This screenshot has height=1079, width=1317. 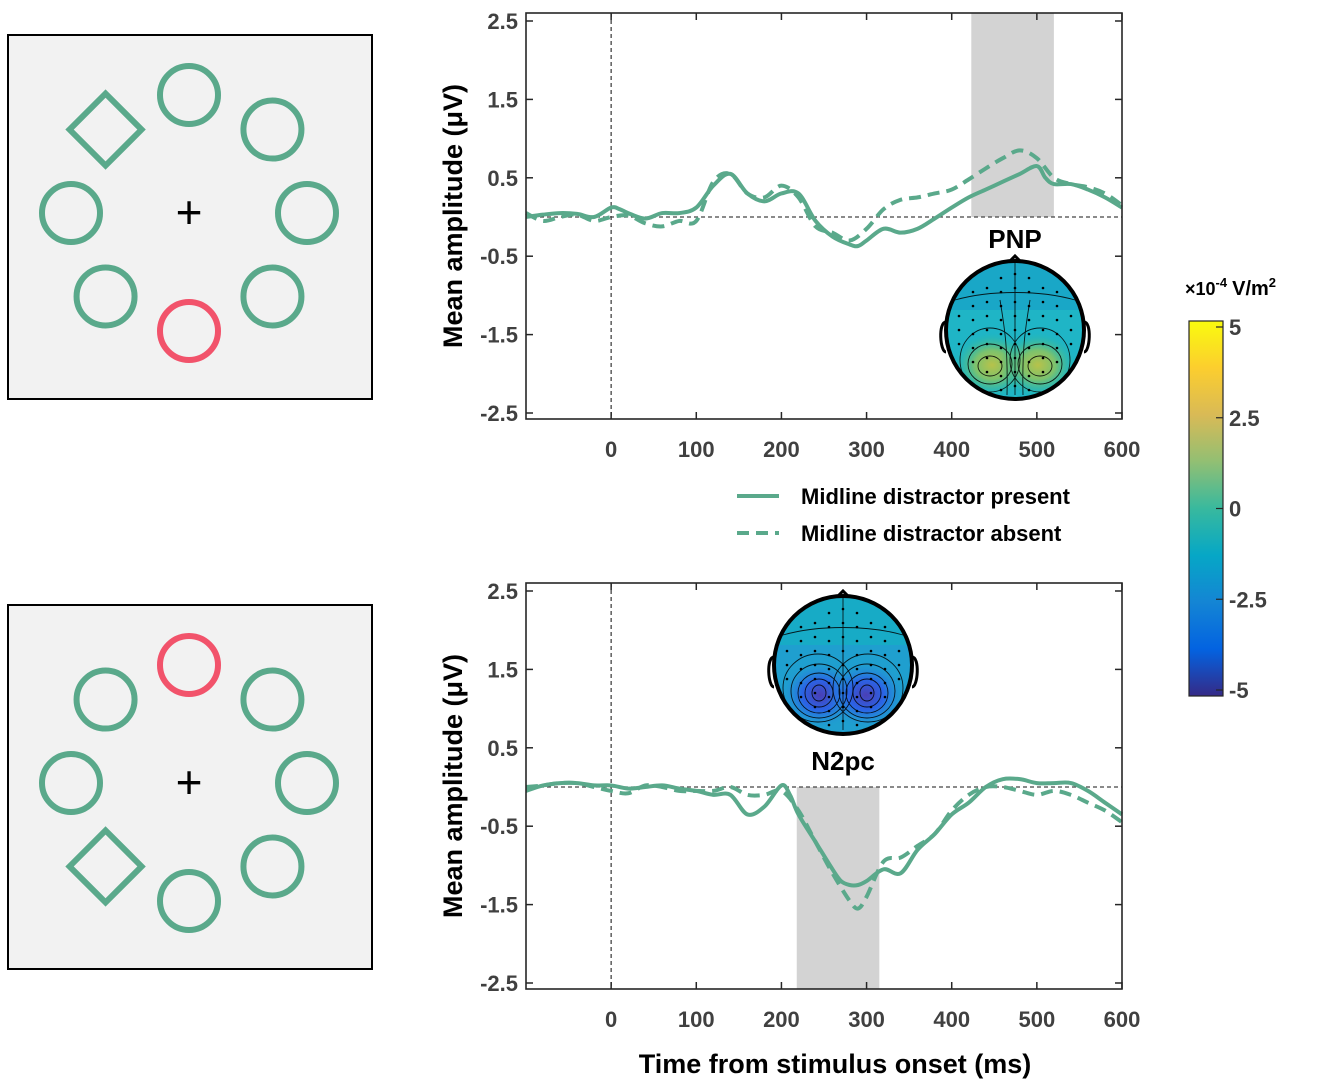 I want to click on ear-left-icon, so click(x=943, y=337).